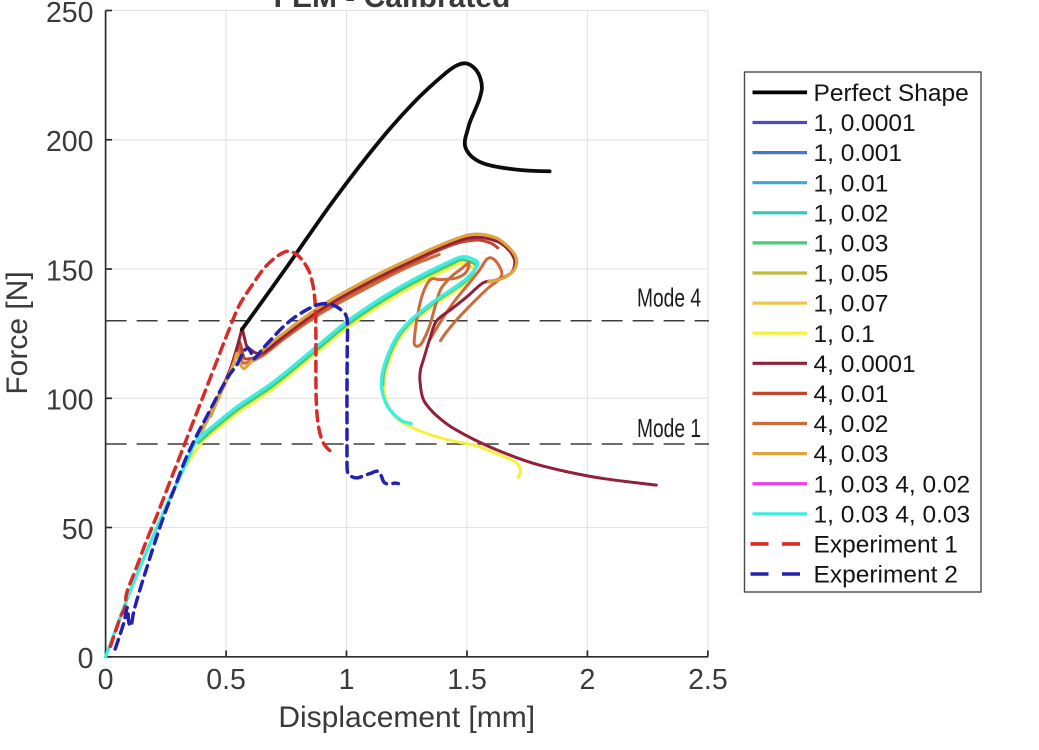 The height and width of the screenshot is (750, 1039). What do you see at coordinates (347, 680) in the screenshot?
I see `svg-text: 1` at bounding box center [347, 680].